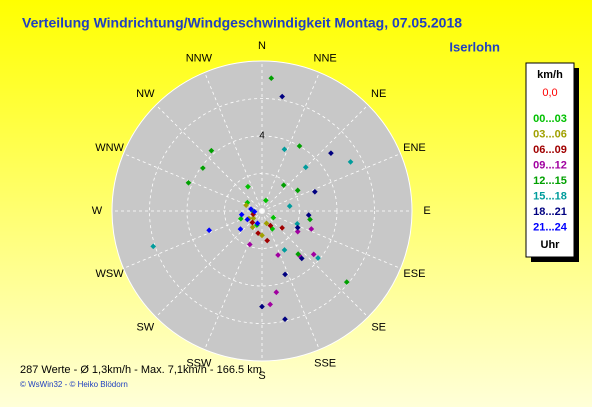 This screenshot has height=407, width=592. What do you see at coordinates (550, 181) in the screenshot?
I see `legend-entry: 12...15` at bounding box center [550, 181].